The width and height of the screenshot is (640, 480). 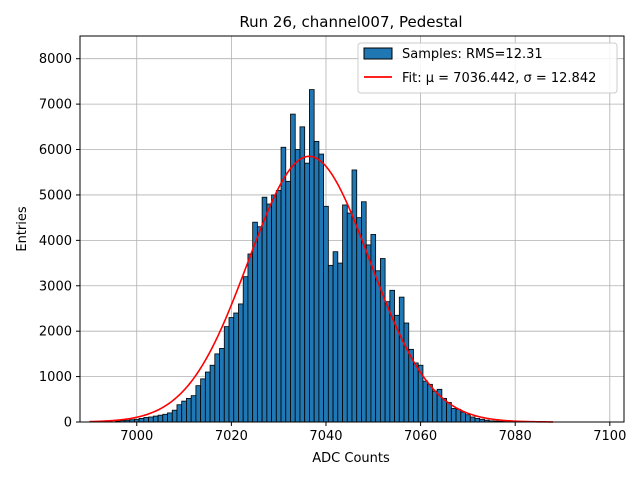 What do you see at coordinates (350, 22) in the screenshot?
I see `chart-title: Run 26, channel007, Pedestal` at bounding box center [350, 22].